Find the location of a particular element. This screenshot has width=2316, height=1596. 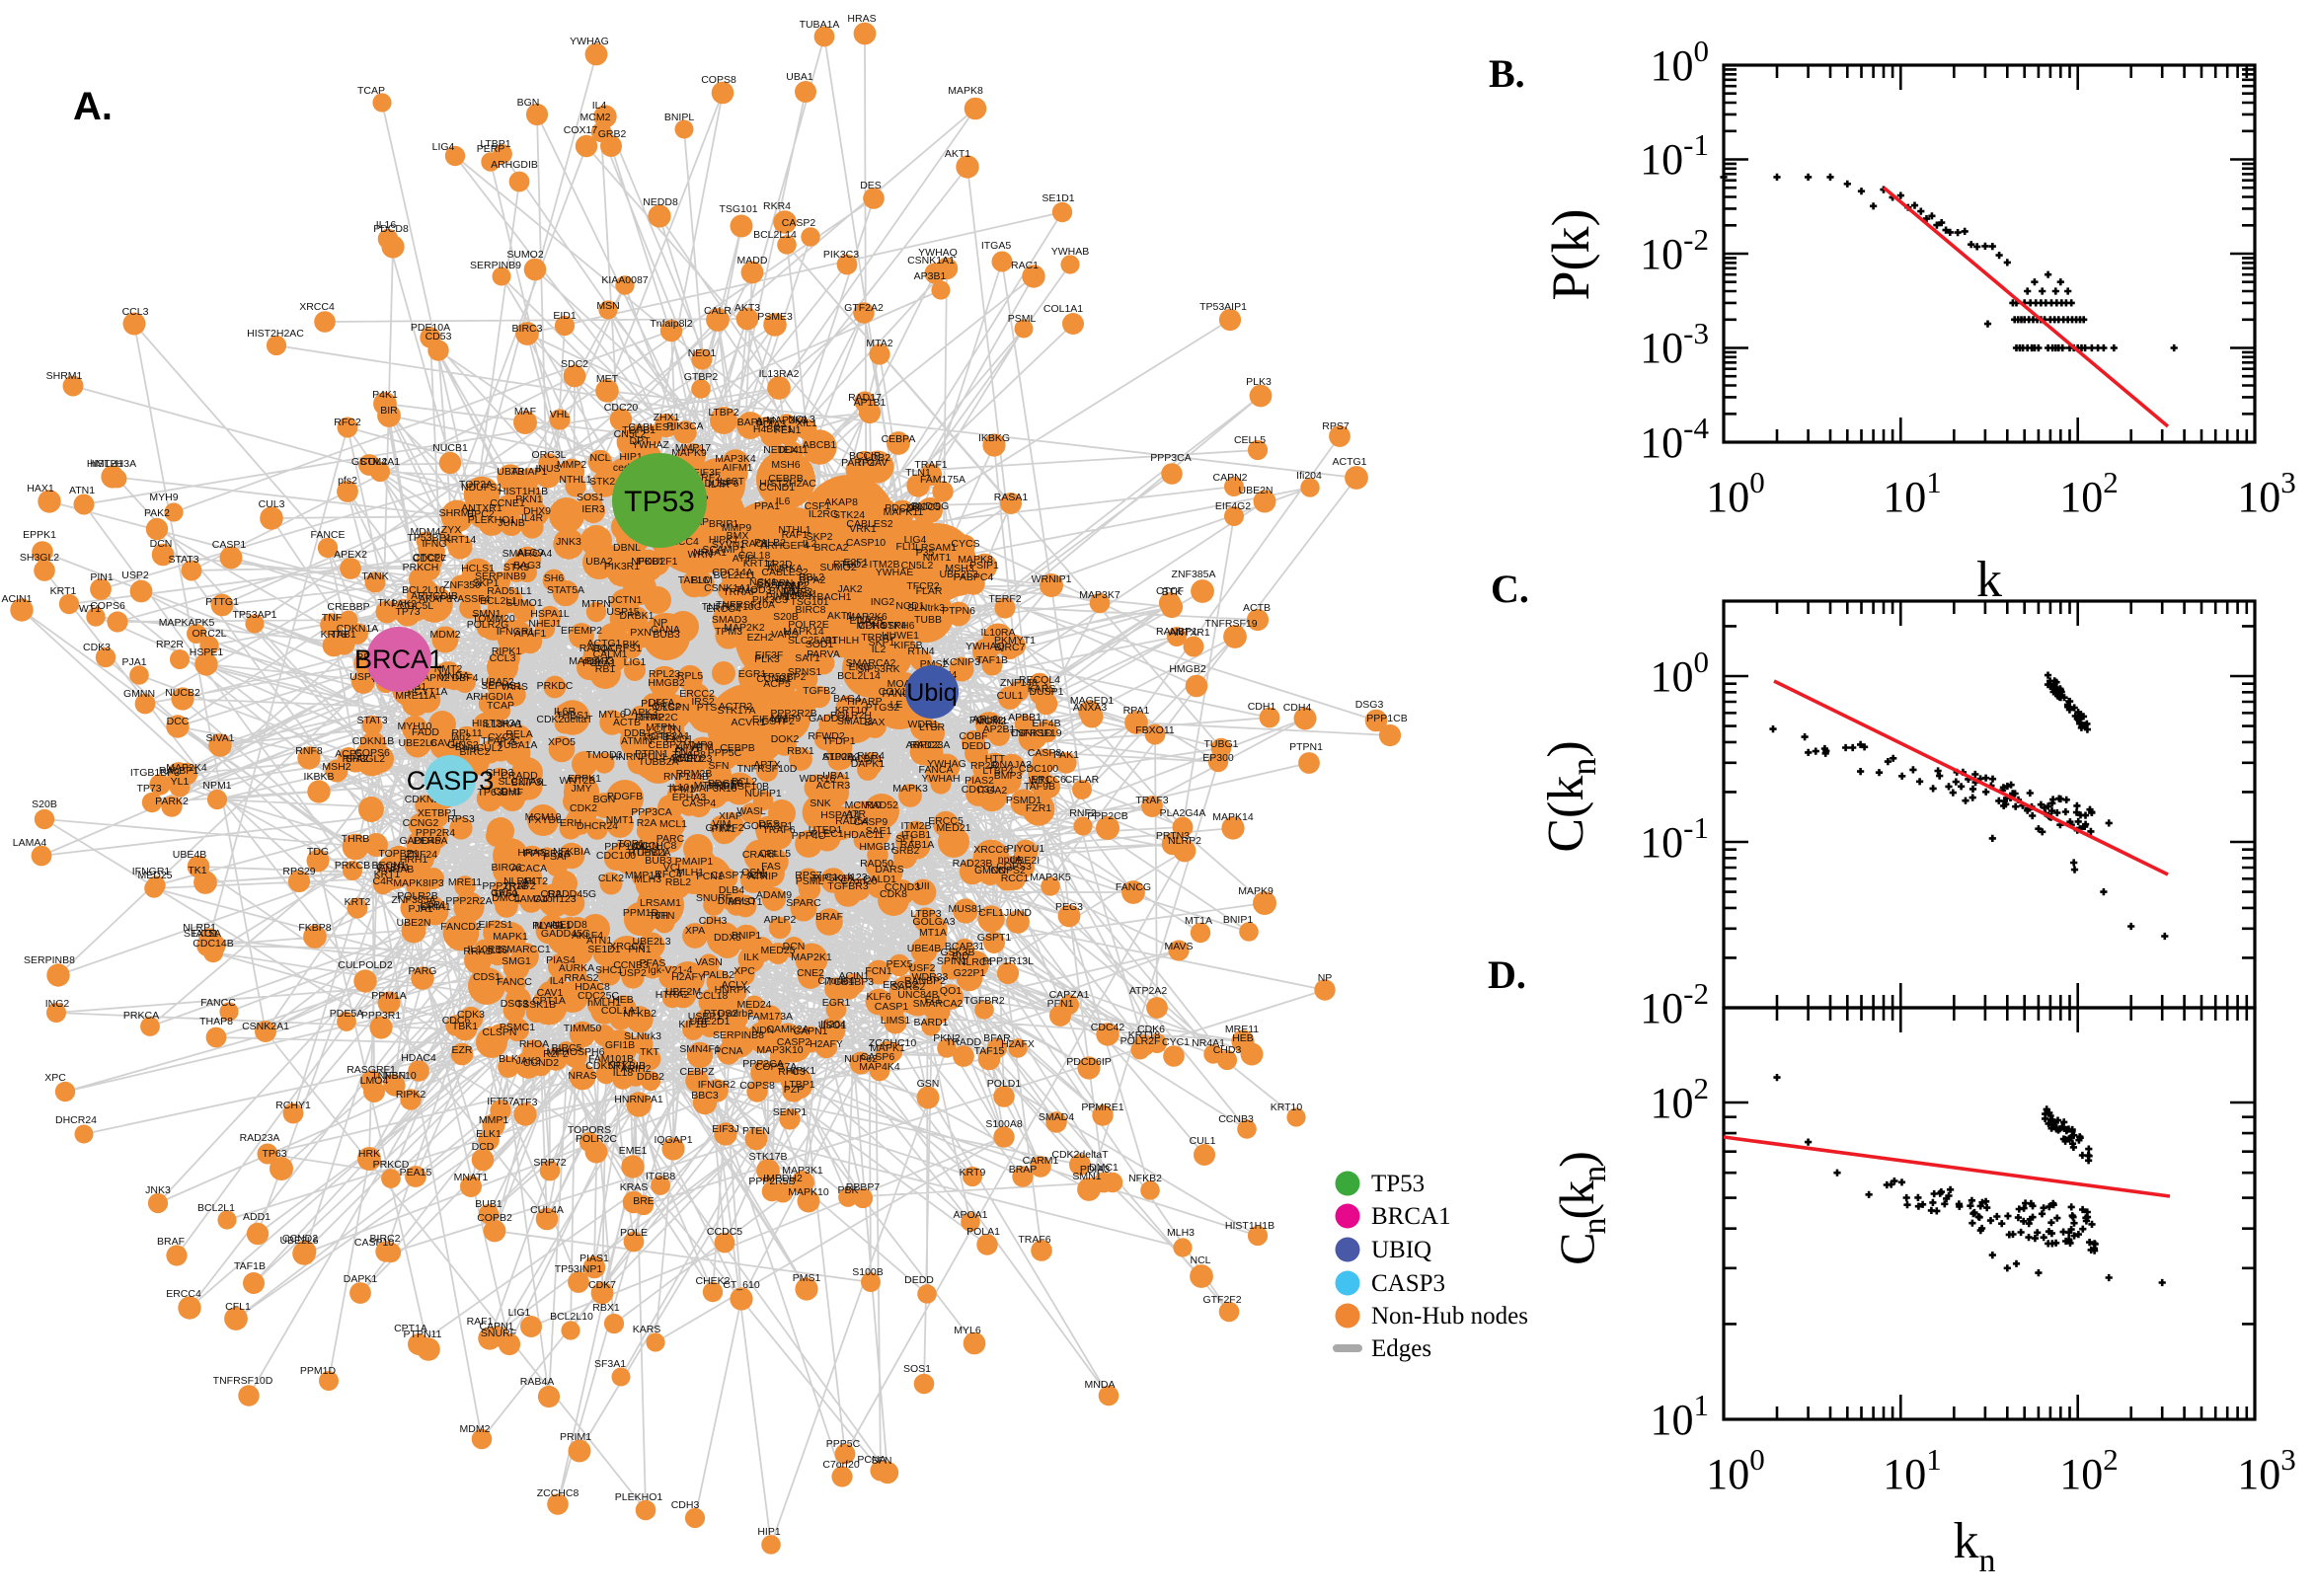

svg-text: CCND3 is located at coordinates (902, 887).